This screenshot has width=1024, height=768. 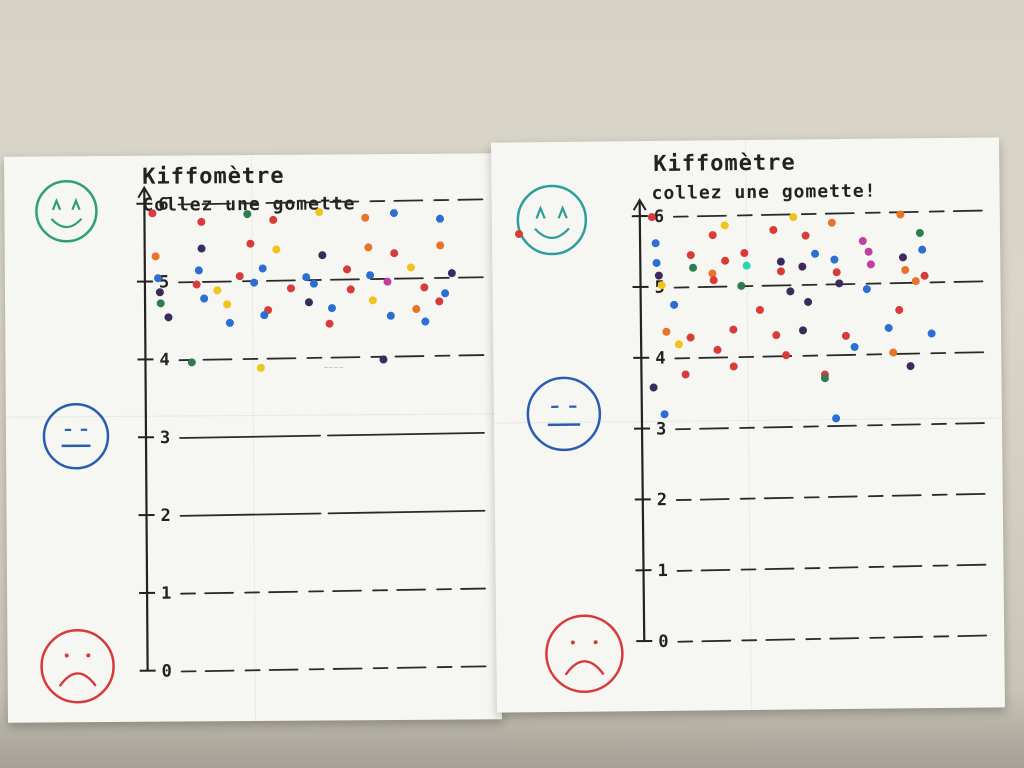 I want to click on scale-label-0: 0, so click(x=663, y=642).